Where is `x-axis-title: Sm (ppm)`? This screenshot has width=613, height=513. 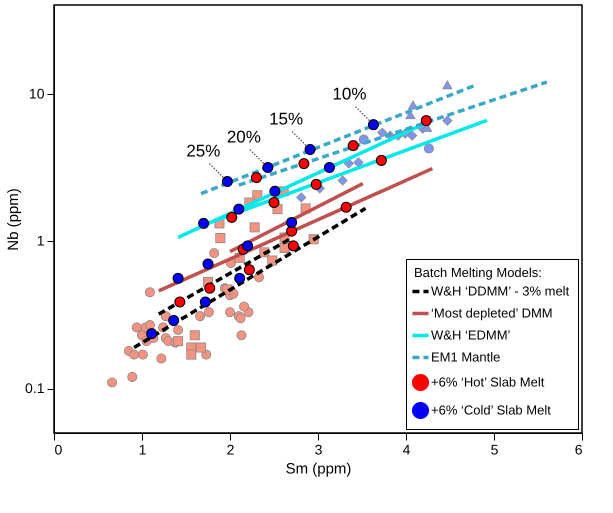
x-axis-title: Sm (ppm) is located at coordinates (319, 469).